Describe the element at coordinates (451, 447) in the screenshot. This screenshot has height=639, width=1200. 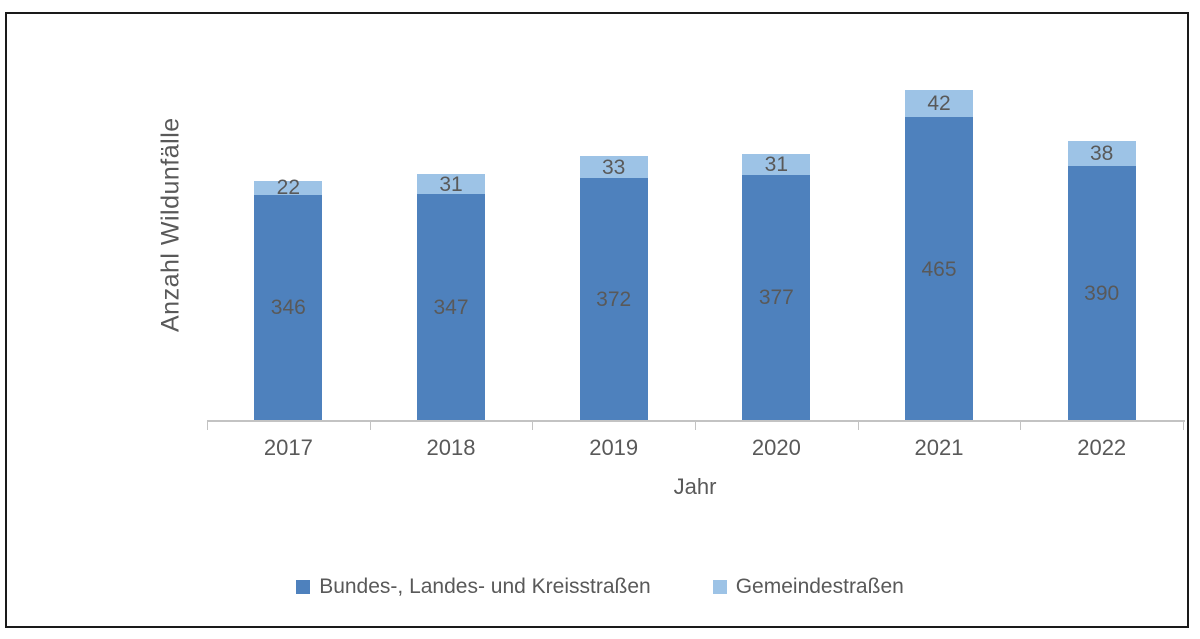
I see `x-tick-label-2018: 2018` at that location.